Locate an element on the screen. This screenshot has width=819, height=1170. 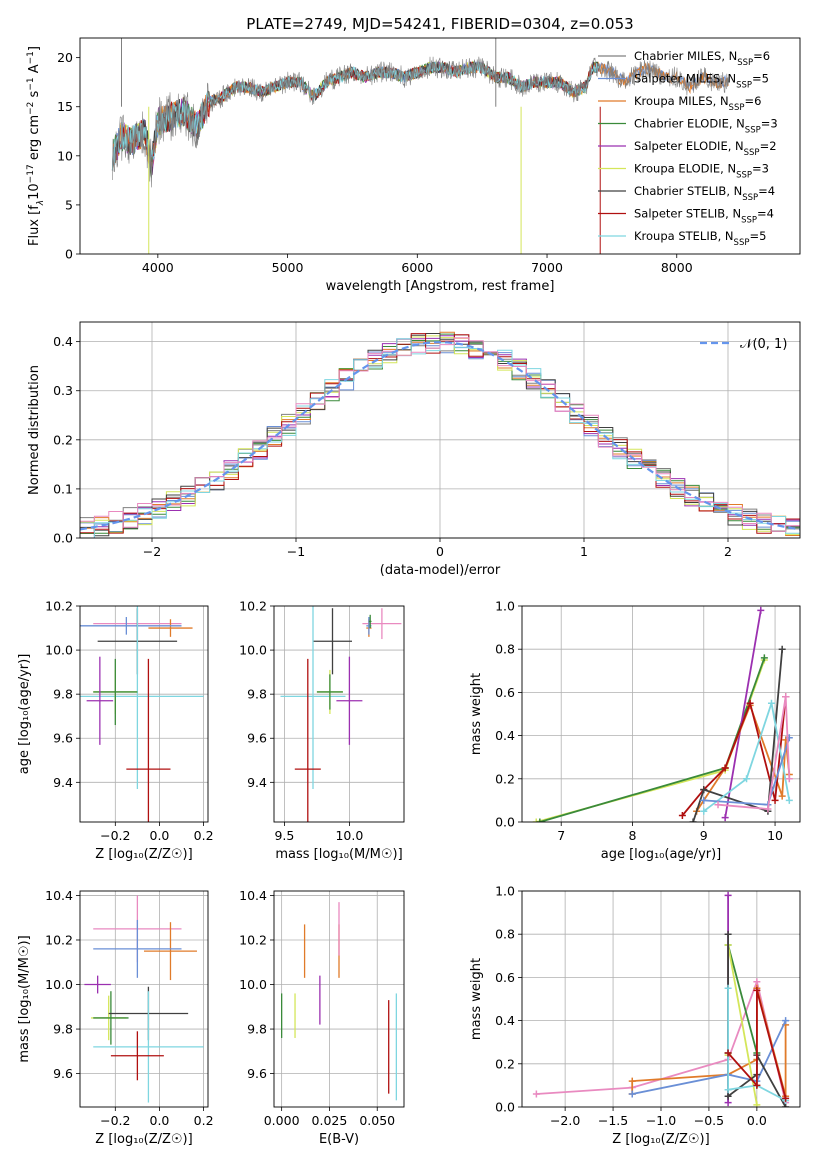
x-tick-label: 10 is located at coordinates (775, 835).